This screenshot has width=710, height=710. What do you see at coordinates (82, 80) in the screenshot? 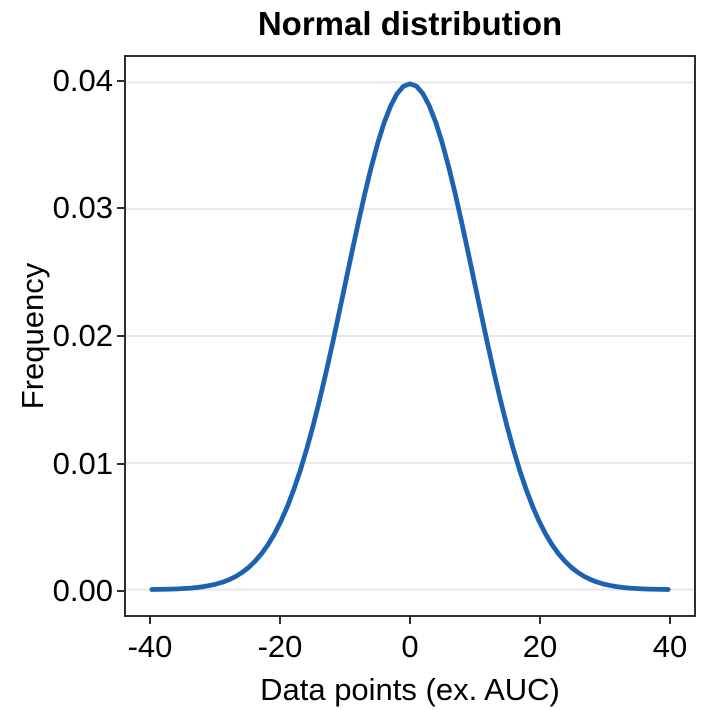
I see `y-tick-label-0.04: 0.04` at bounding box center [82, 80].